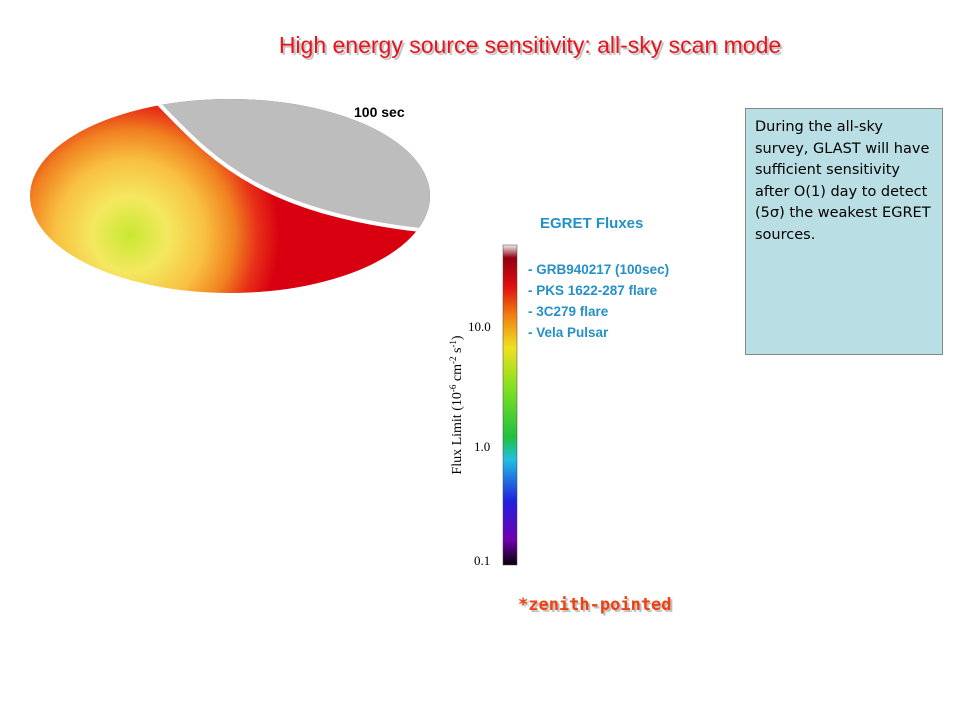 The width and height of the screenshot is (960, 720). Describe the element at coordinates (482, 446) in the screenshot. I see `colorbar-tick: 1.0` at that location.